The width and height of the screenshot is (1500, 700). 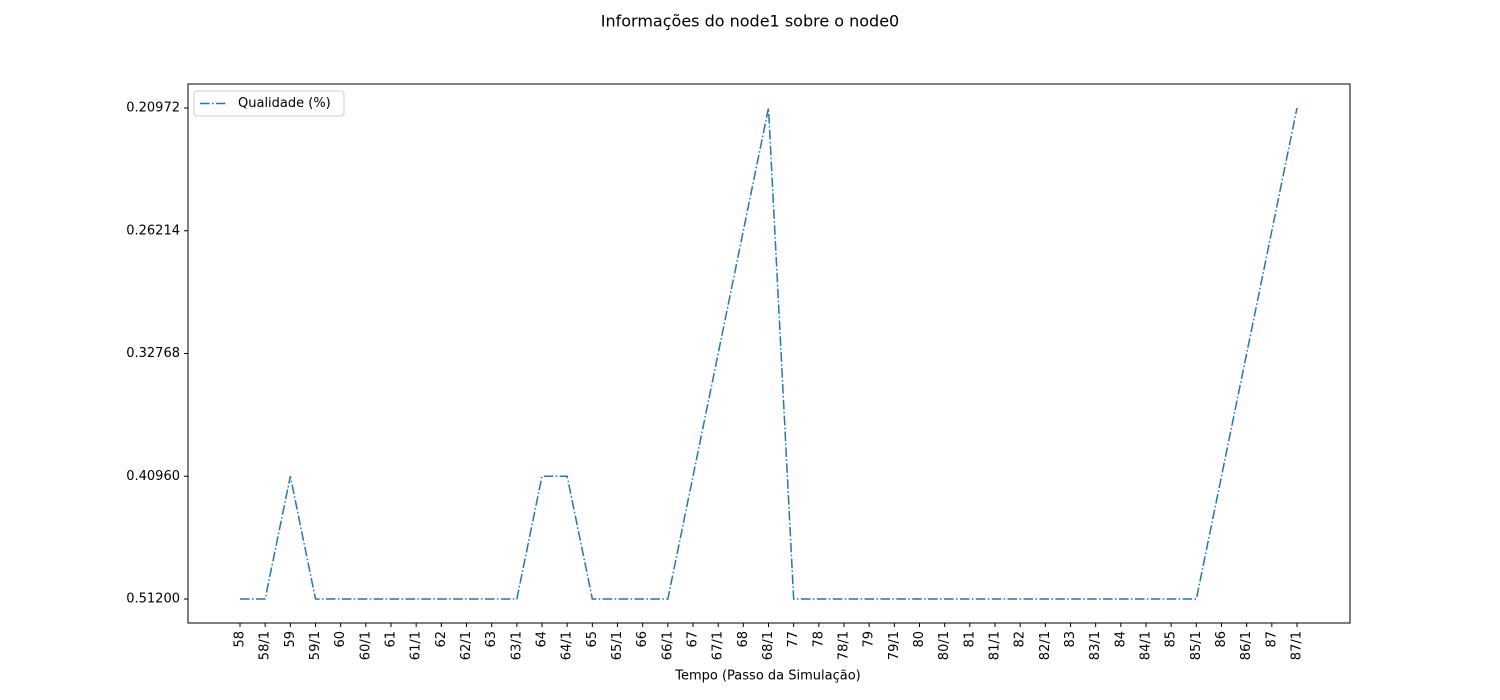 What do you see at coordinates (750, 21) in the screenshot?
I see `chart-title: Informações do node1 sobre o node0` at bounding box center [750, 21].